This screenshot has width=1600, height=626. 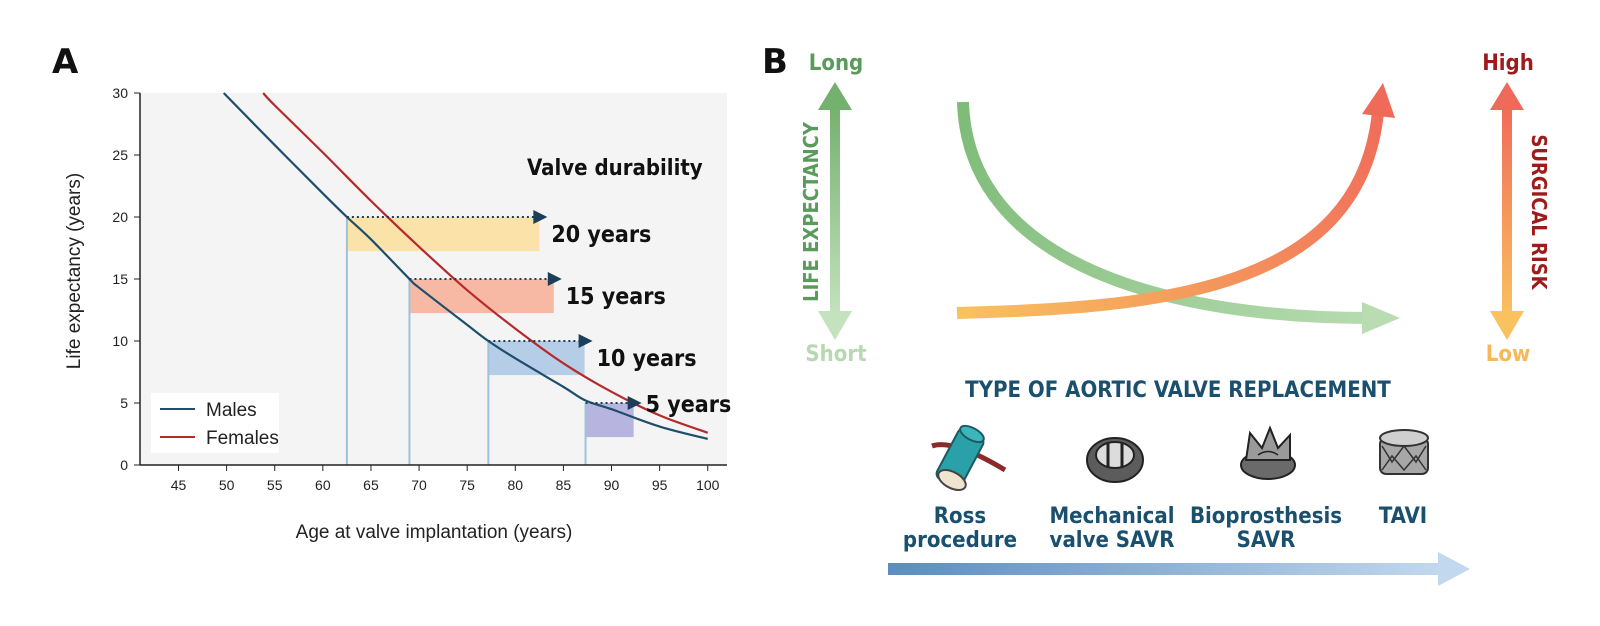 What do you see at coordinates (1508, 63) in the screenshot?
I see `surgical-risk-high-label: High` at bounding box center [1508, 63].